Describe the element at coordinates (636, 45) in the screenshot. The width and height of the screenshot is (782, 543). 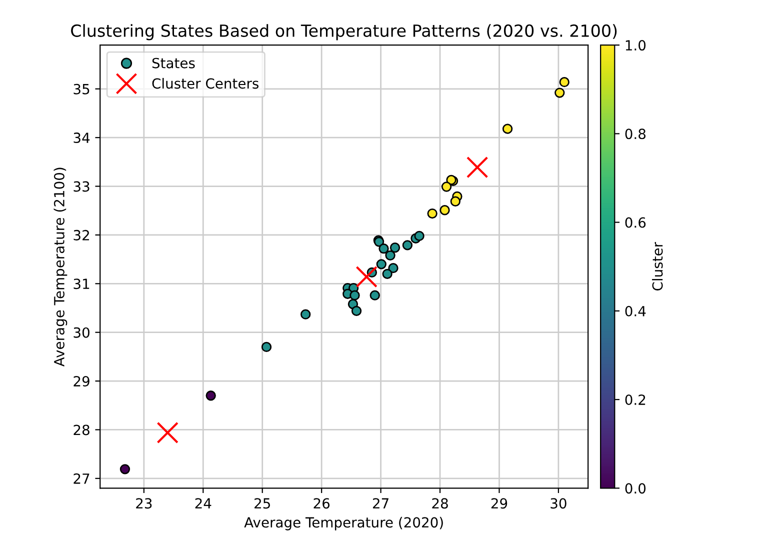
I see `color-bar-label: 1.0` at that location.